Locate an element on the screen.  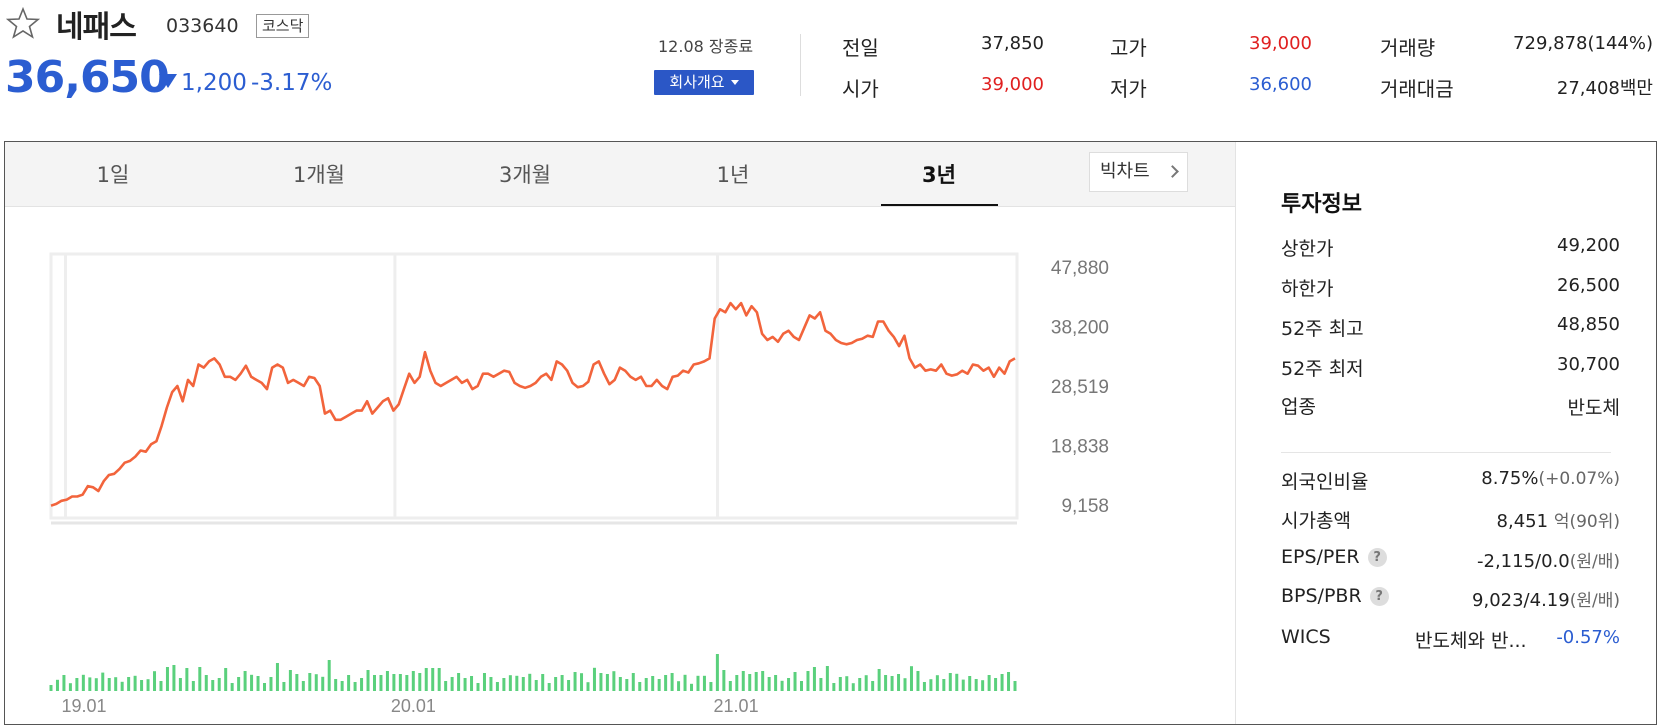
market-cap: 8,451 is located at coordinates (1522, 521).